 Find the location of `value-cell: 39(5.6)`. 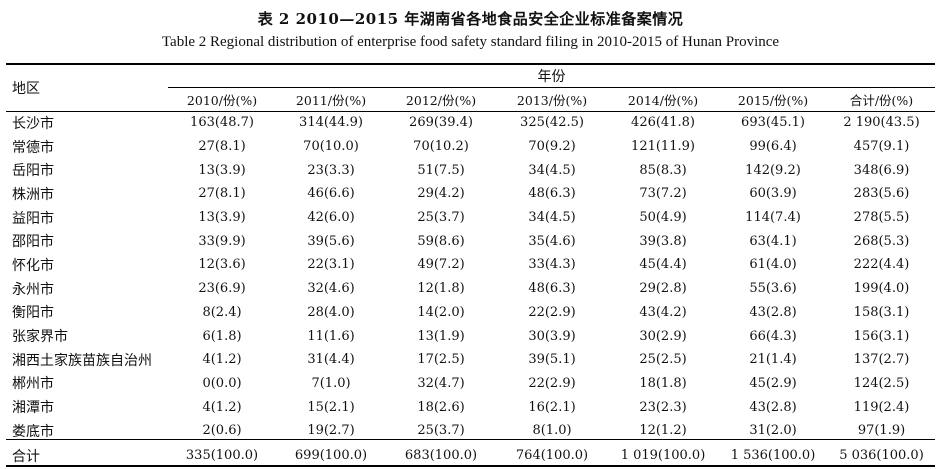

value-cell: 39(5.6) is located at coordinates (331, 241).